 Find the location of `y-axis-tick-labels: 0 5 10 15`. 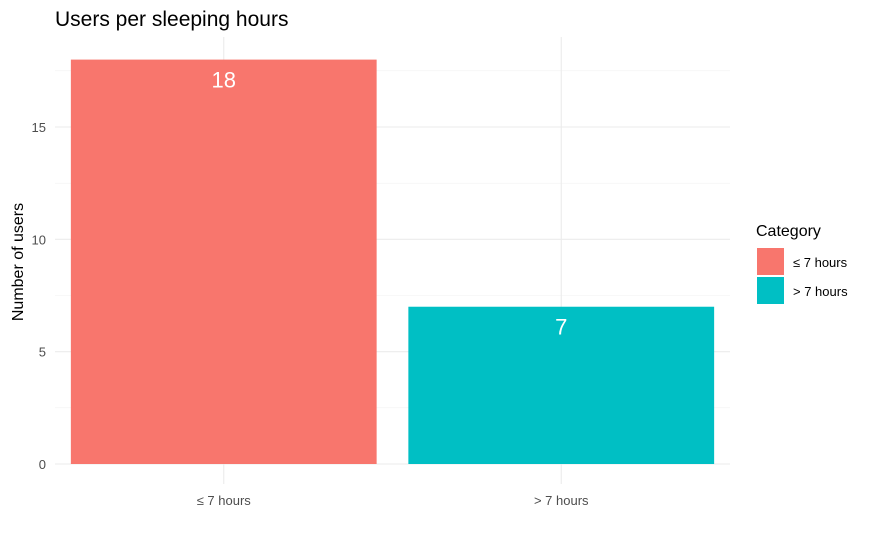

y-axis-tick-labels: 0 5 10 15 is located at coordinates (39, 296).